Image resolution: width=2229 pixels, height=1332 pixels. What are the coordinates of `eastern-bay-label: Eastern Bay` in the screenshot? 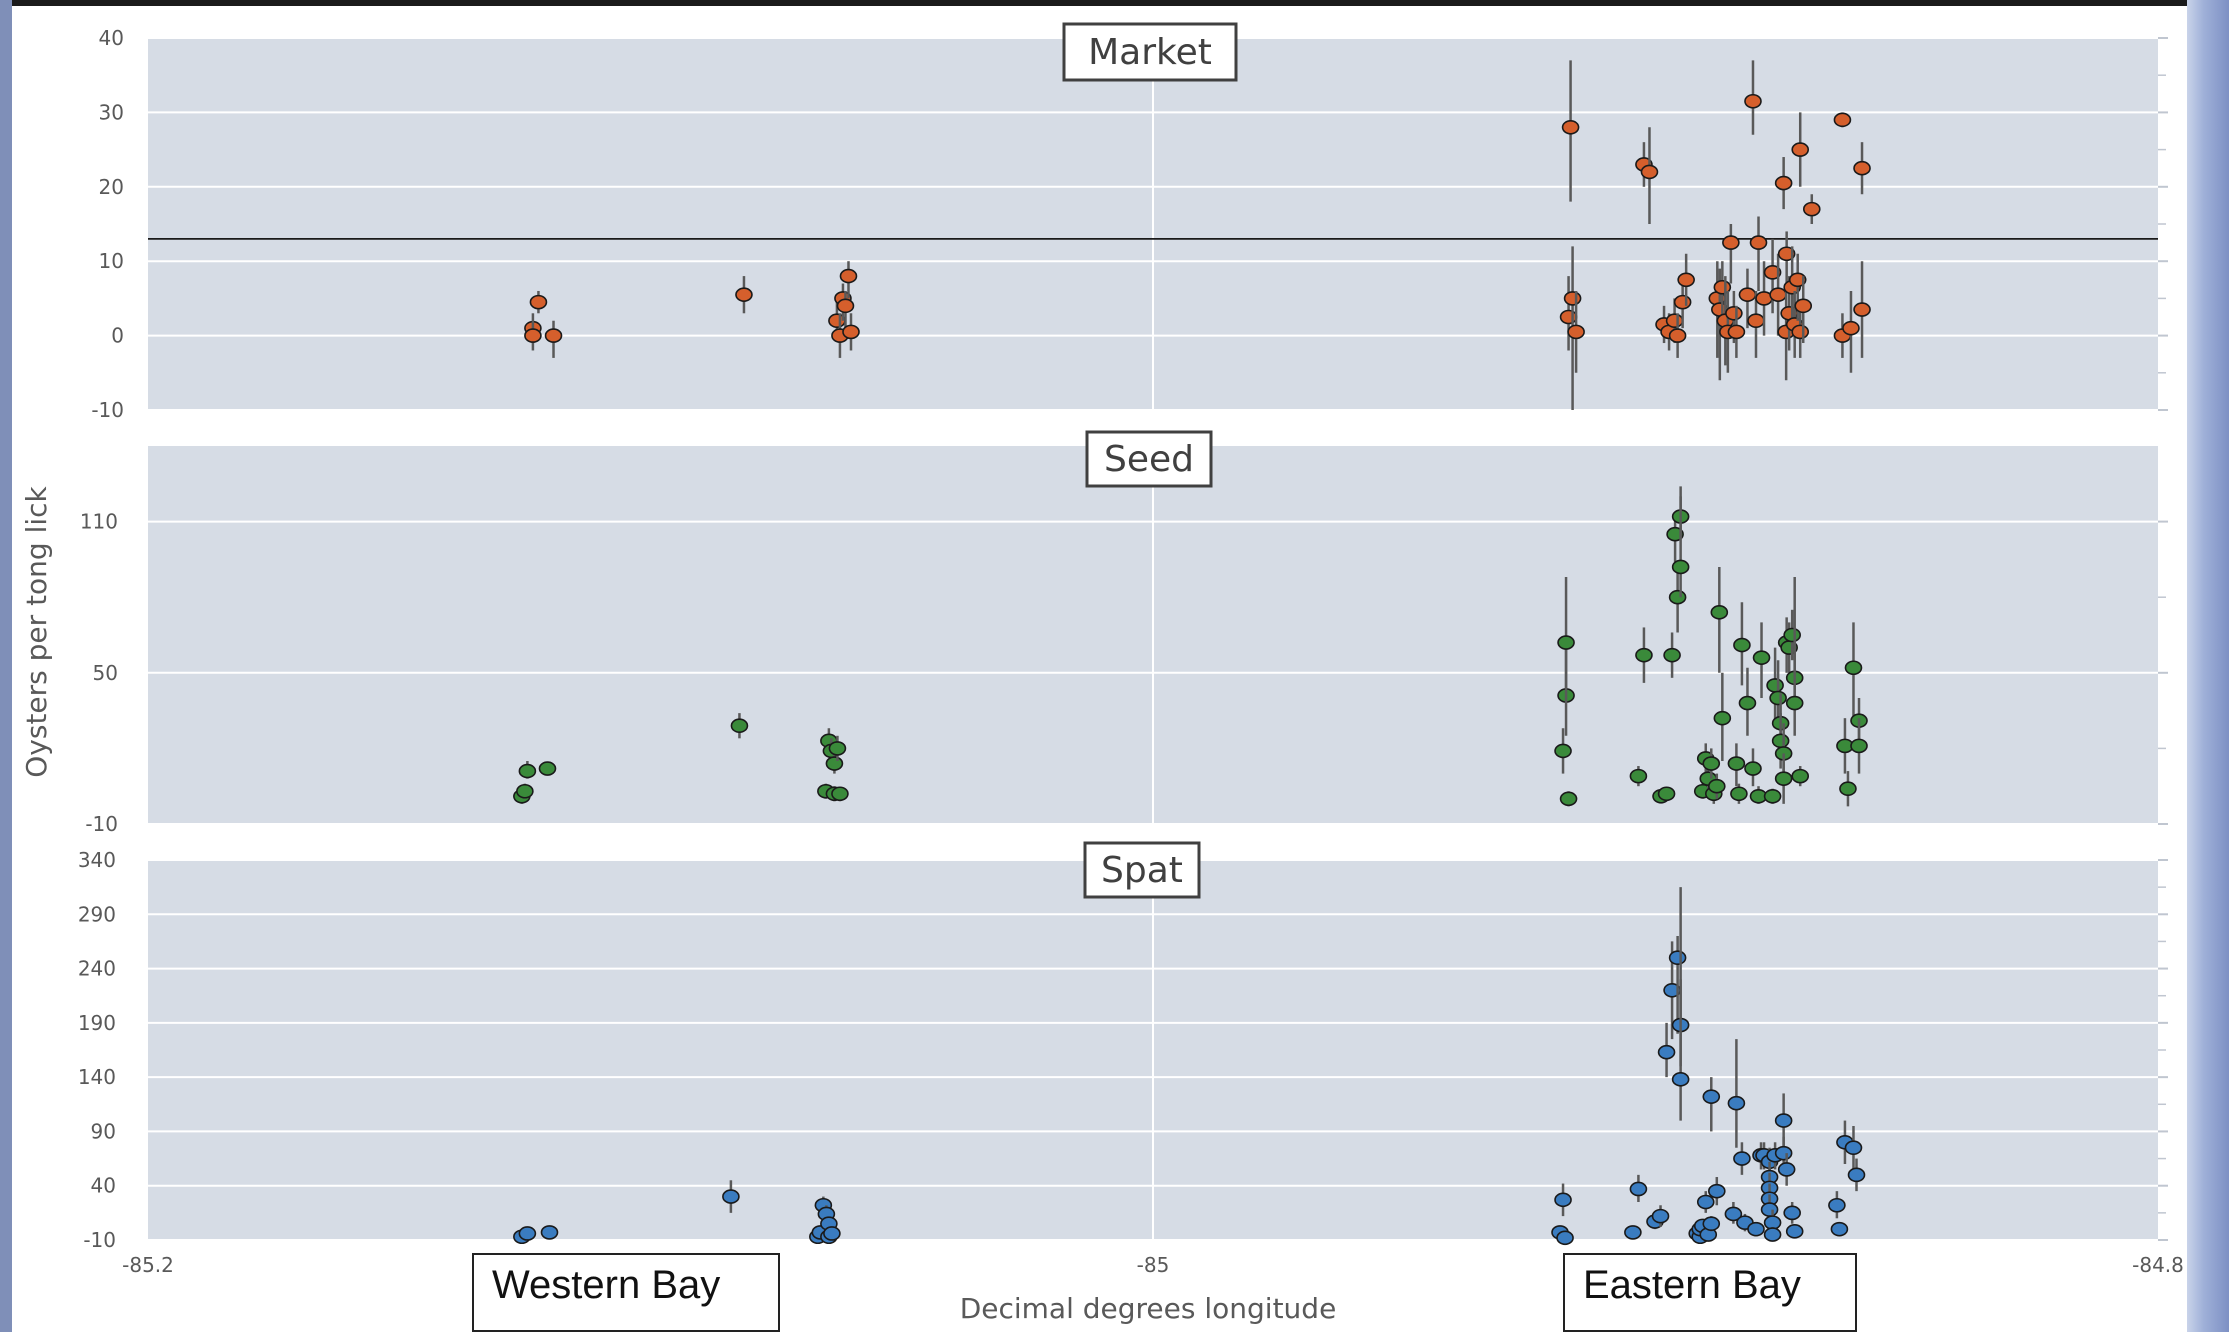 It's located at (1710, 1292).